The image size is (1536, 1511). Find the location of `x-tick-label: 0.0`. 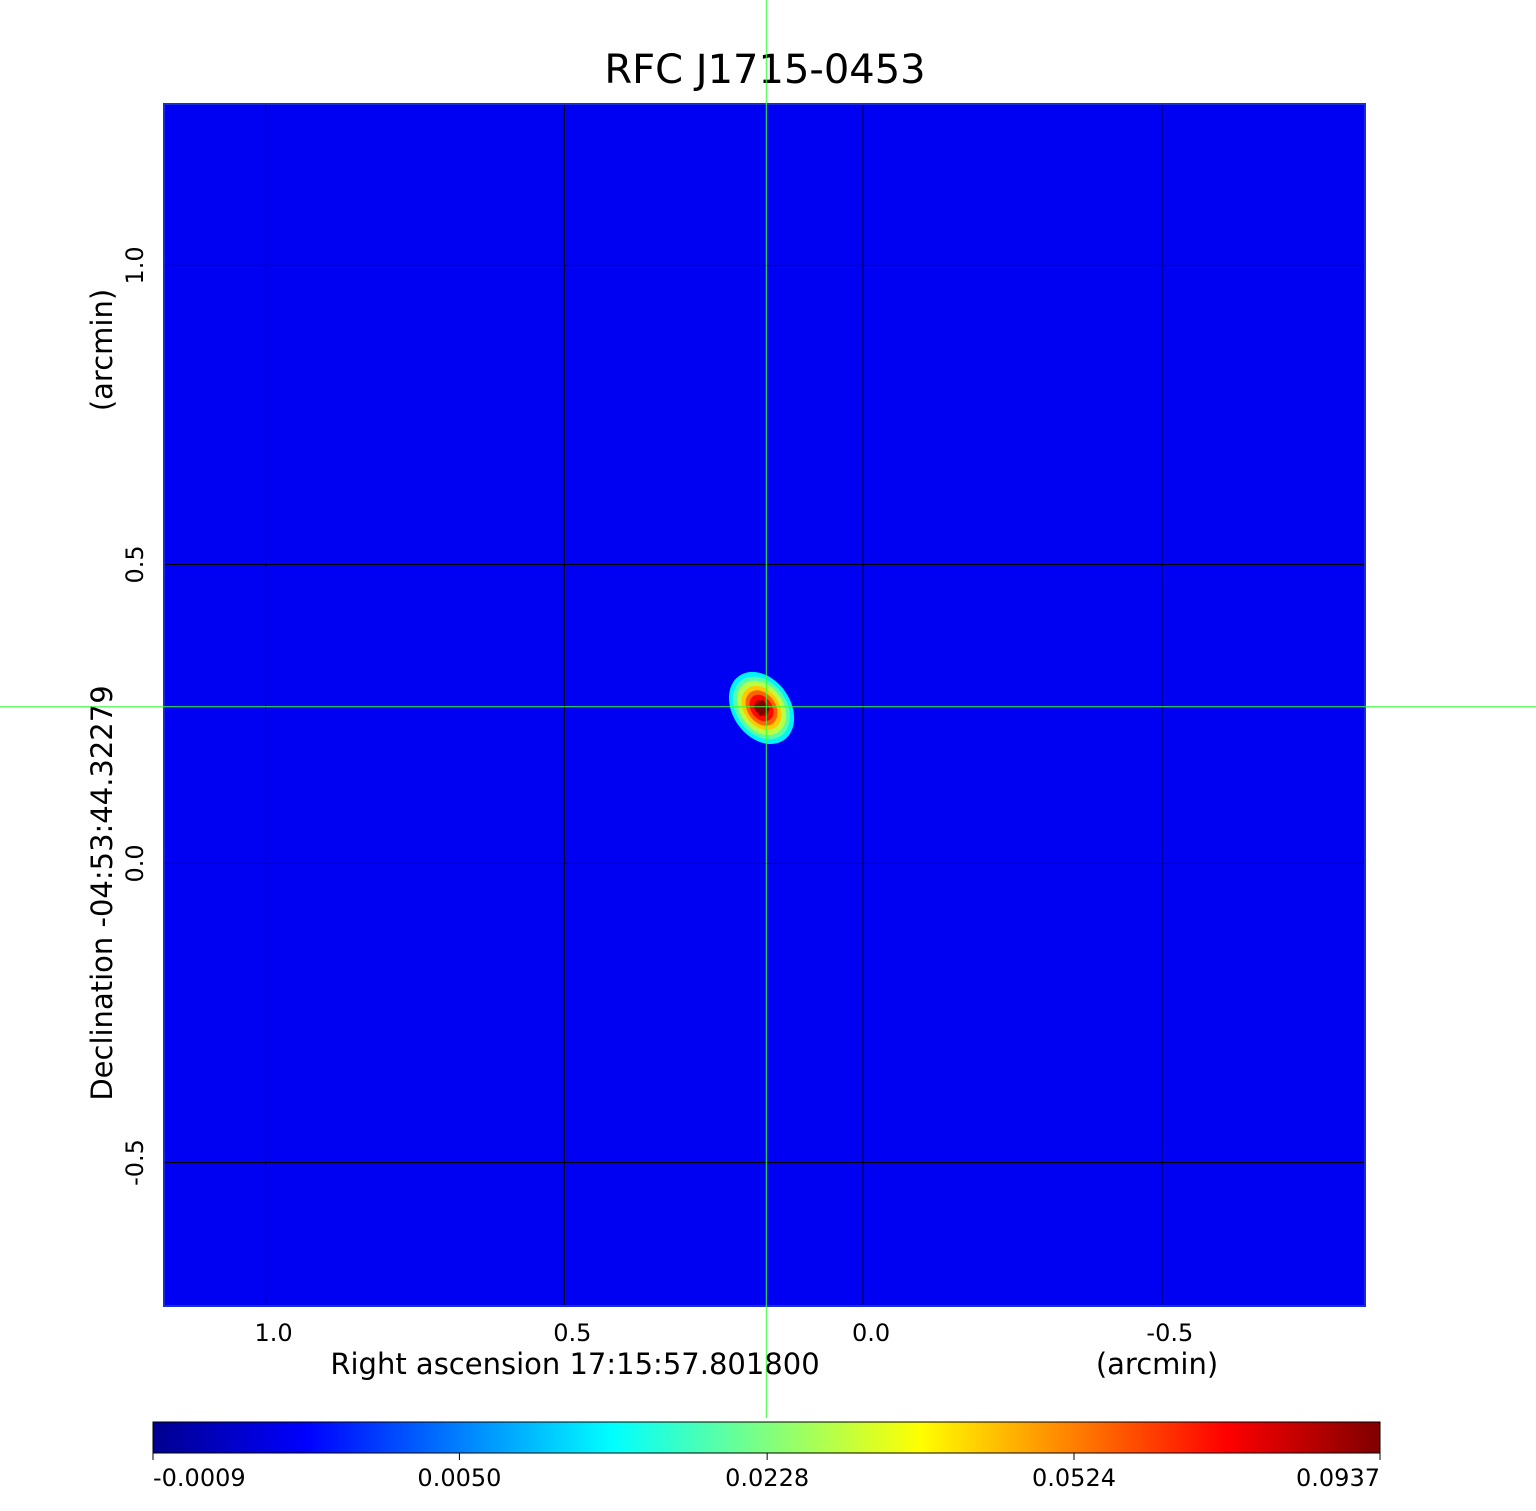

x-tick-label: 0.0 is located at coordinates (871, 1333).